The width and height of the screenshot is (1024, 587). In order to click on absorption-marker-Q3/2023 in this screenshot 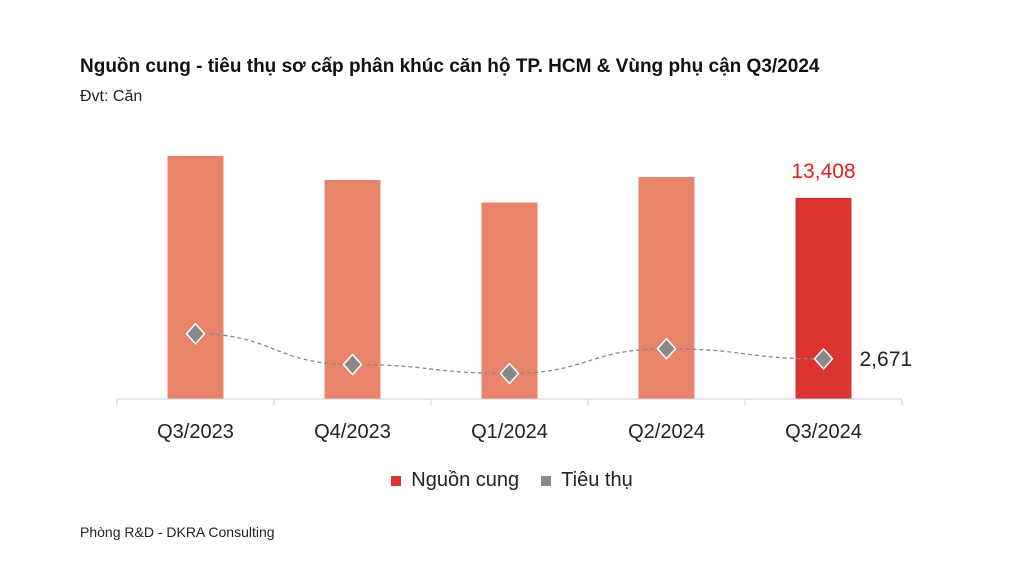, I will do `click(195, 333)`.